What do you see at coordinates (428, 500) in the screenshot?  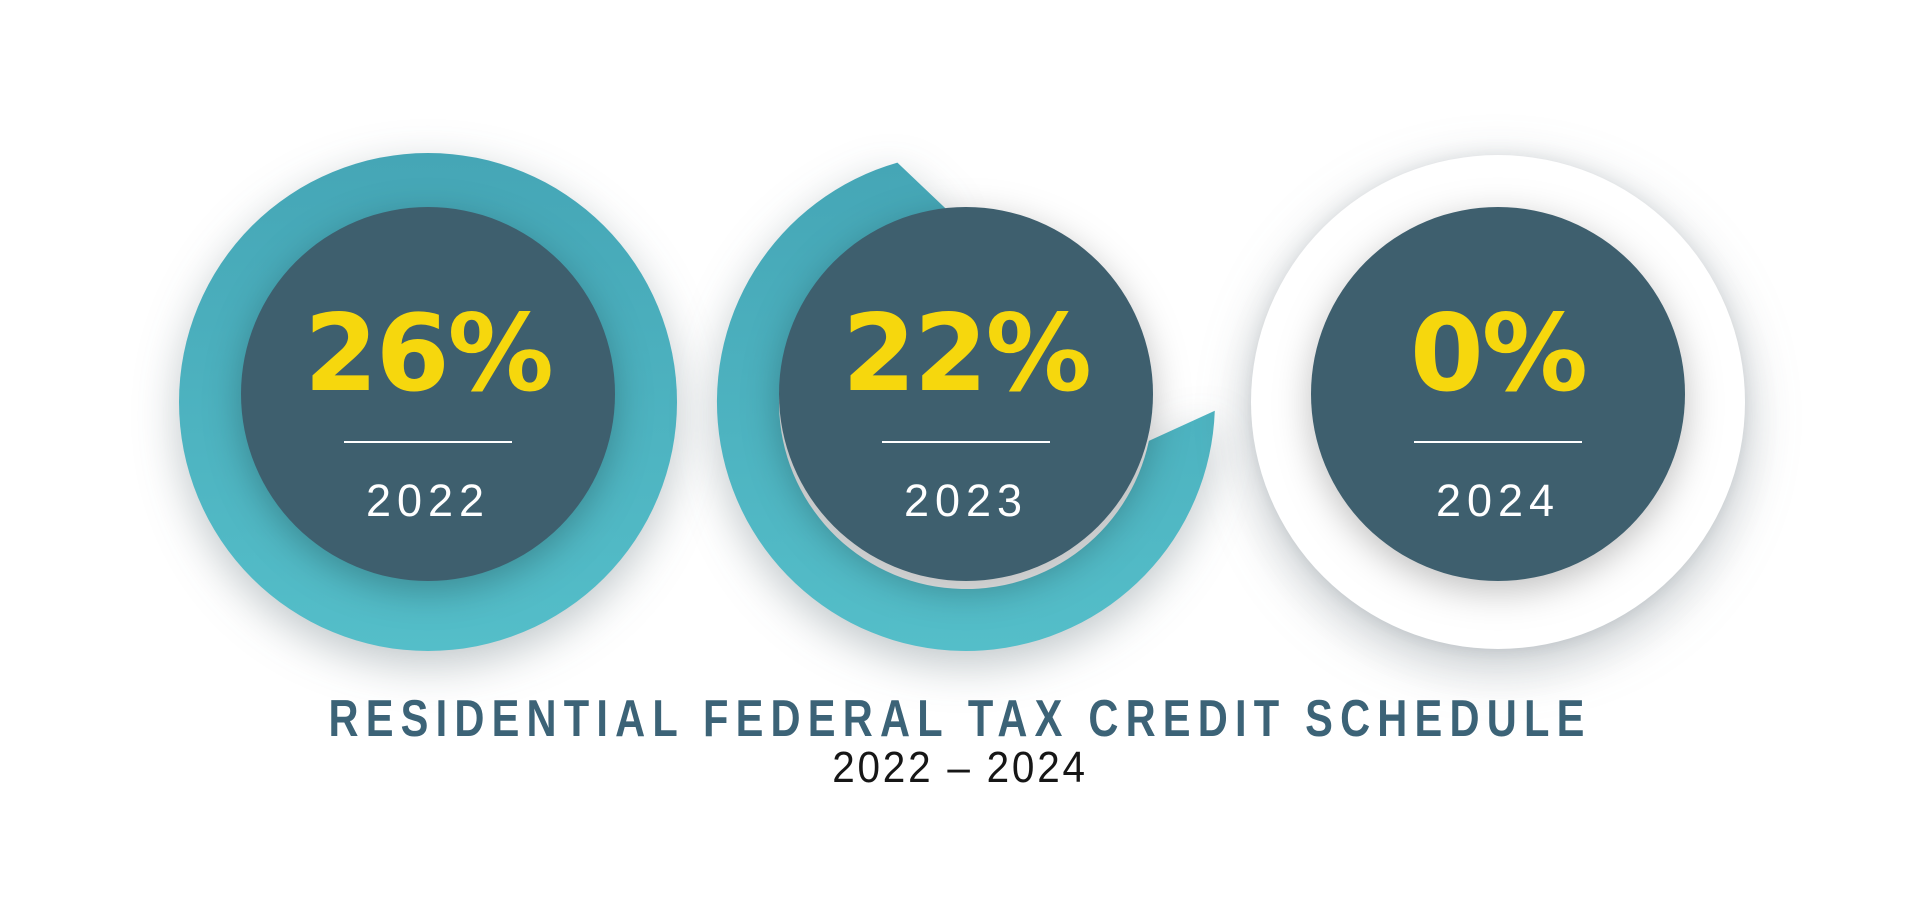 I see `year-label-2022: 2022` at bounding box center [428, 500].